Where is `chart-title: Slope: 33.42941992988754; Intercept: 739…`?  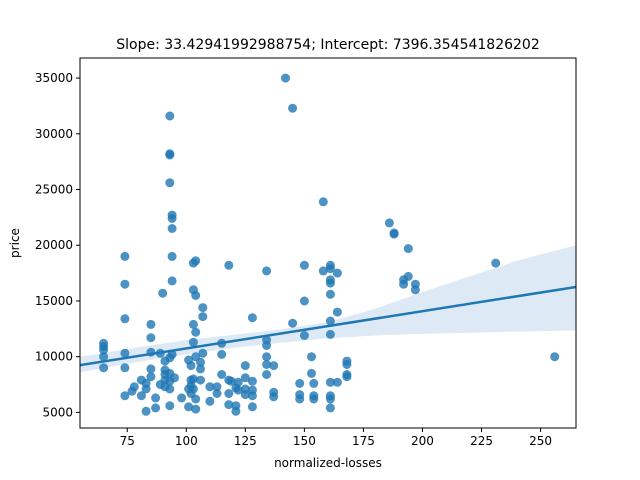
chart-title: Slope: 33.42941992988754; Intercept: 739… is located at coordinates (328, 45).